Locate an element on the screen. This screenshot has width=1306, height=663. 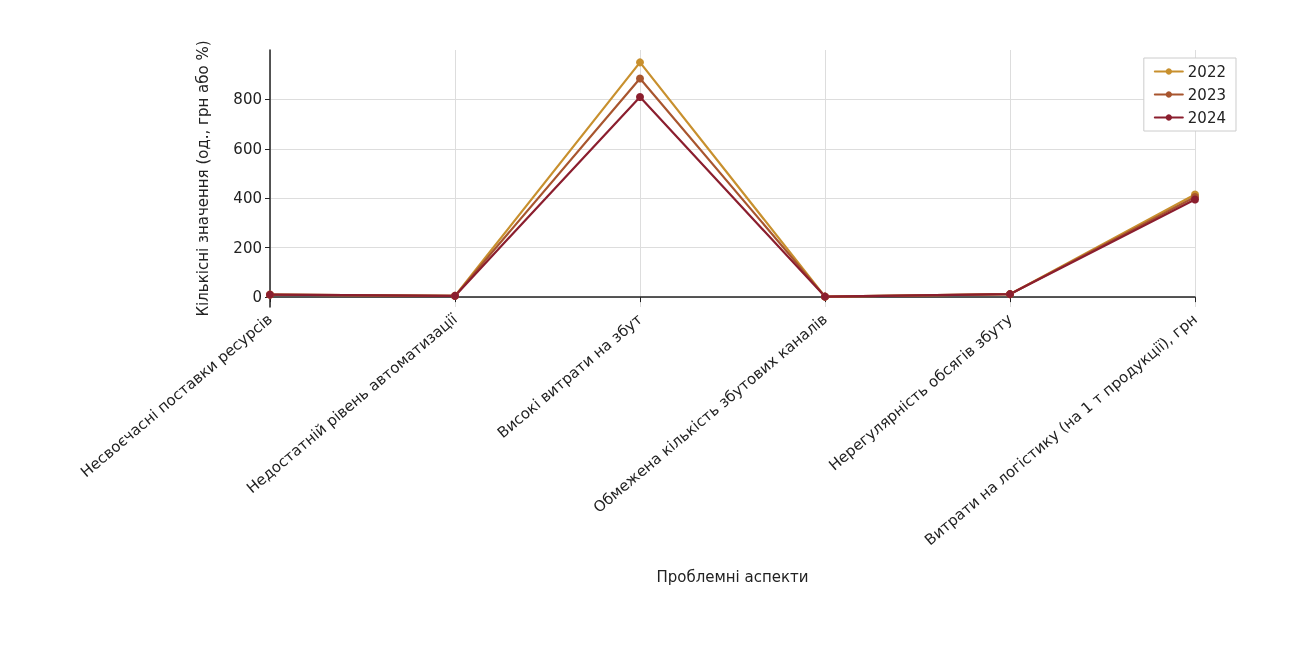
y-axis-title: Кількісні значення (од., грн або %) is located at coordinates (202, 178).